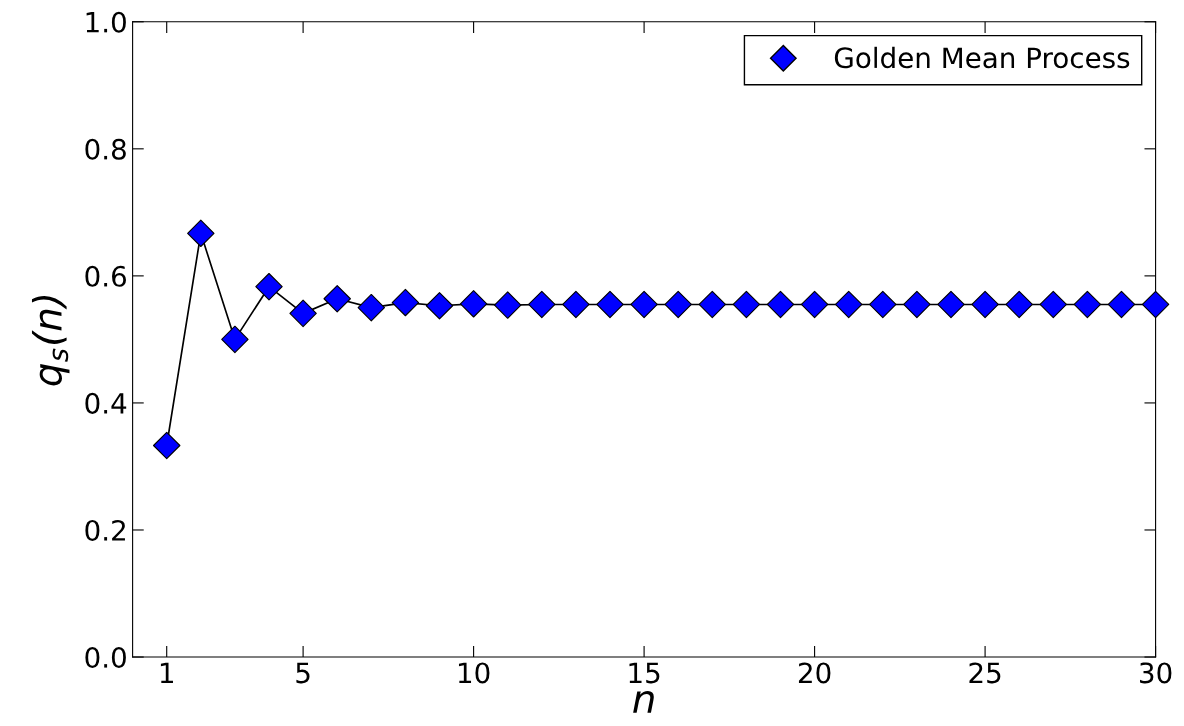 The width and height of the screenshot is (1184, 726). I want to click on y-tick-label: 0.8, so click(105, 149).